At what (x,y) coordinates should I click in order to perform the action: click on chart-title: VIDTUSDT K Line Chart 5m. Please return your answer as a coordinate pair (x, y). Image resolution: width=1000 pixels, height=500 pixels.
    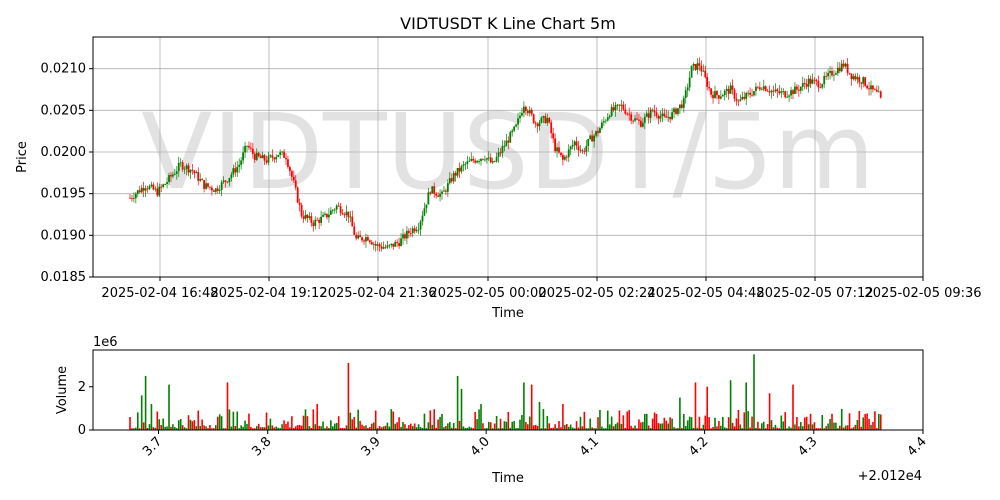
    Looking at the image, I should click on (508, 23).